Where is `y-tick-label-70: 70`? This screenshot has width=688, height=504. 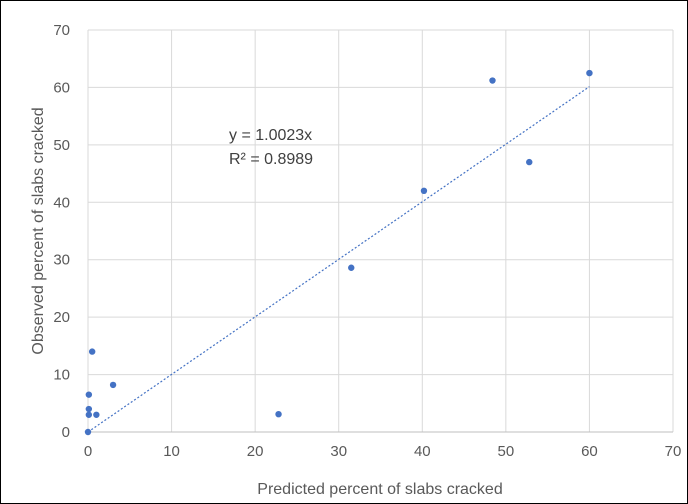
y-tick-label-70: 70 is located at coordinates (61, 30).